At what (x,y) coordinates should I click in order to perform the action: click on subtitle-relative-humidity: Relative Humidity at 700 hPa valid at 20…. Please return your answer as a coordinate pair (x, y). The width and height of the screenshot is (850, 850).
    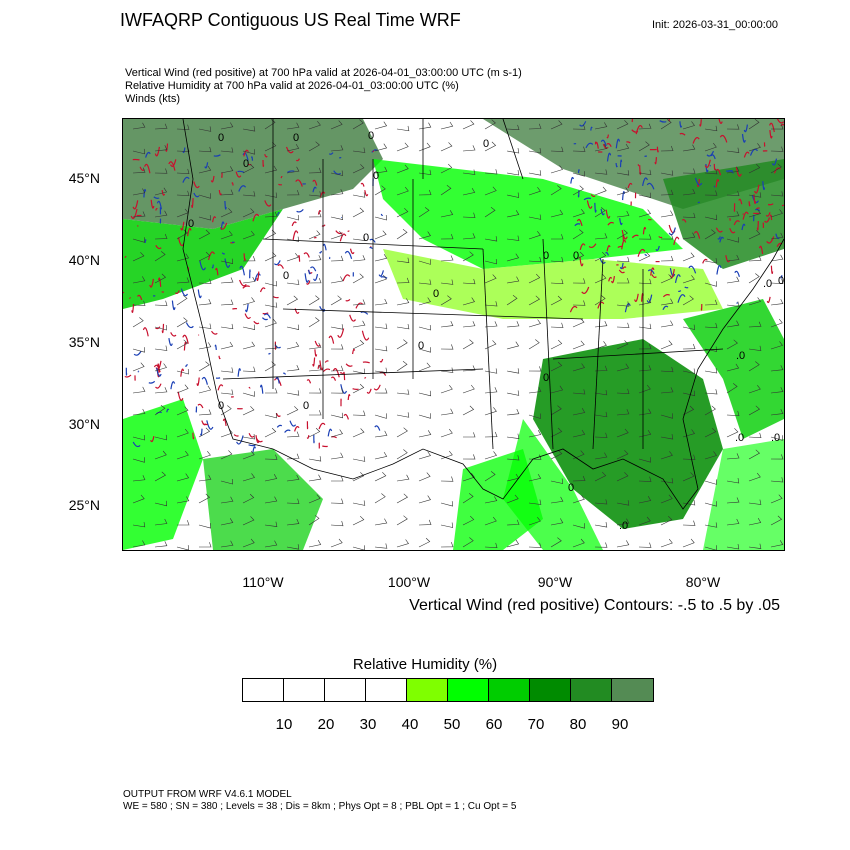
    Looking at the image, I should click on (292, 86).